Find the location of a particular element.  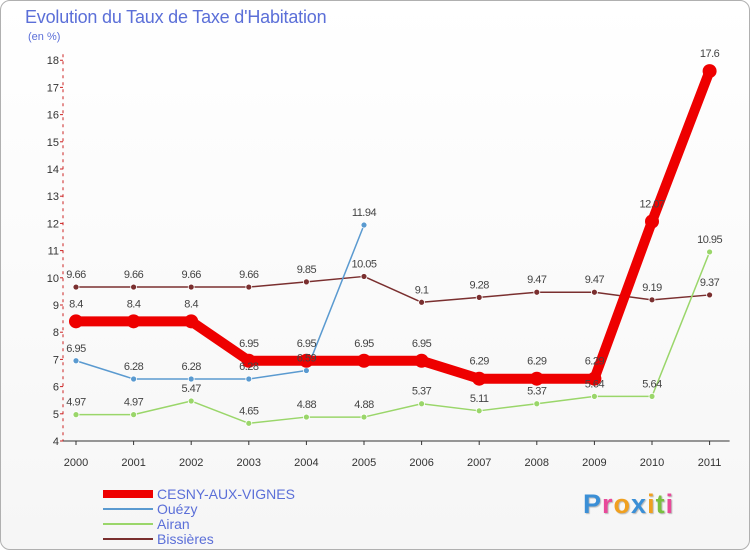

legend-item-airan: Airan is located at coordinates (199, 524).